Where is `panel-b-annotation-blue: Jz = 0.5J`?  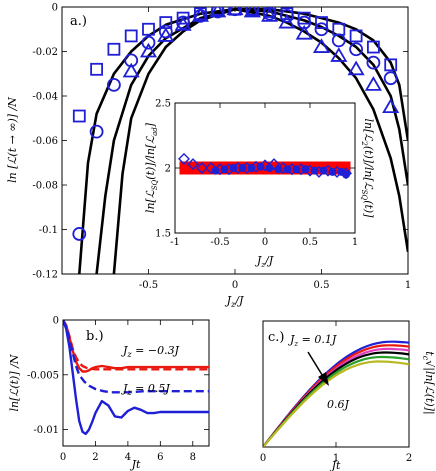
panel-b-annotation-blue: Jz = 0.5J is located at coordinates (145, 389).